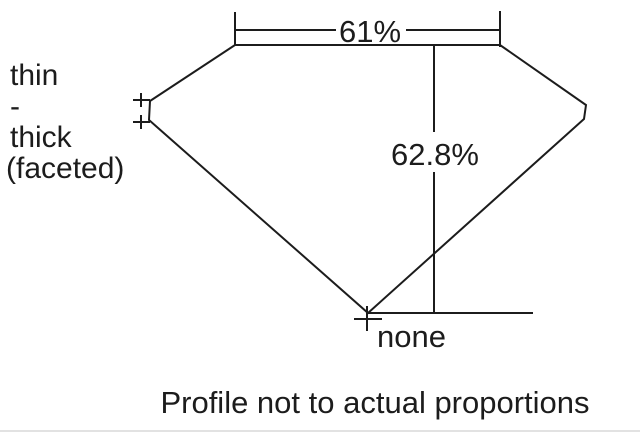 This screenshot has width=640, height=432. I want to click on table-width-label: 61%, so click(370, 31).